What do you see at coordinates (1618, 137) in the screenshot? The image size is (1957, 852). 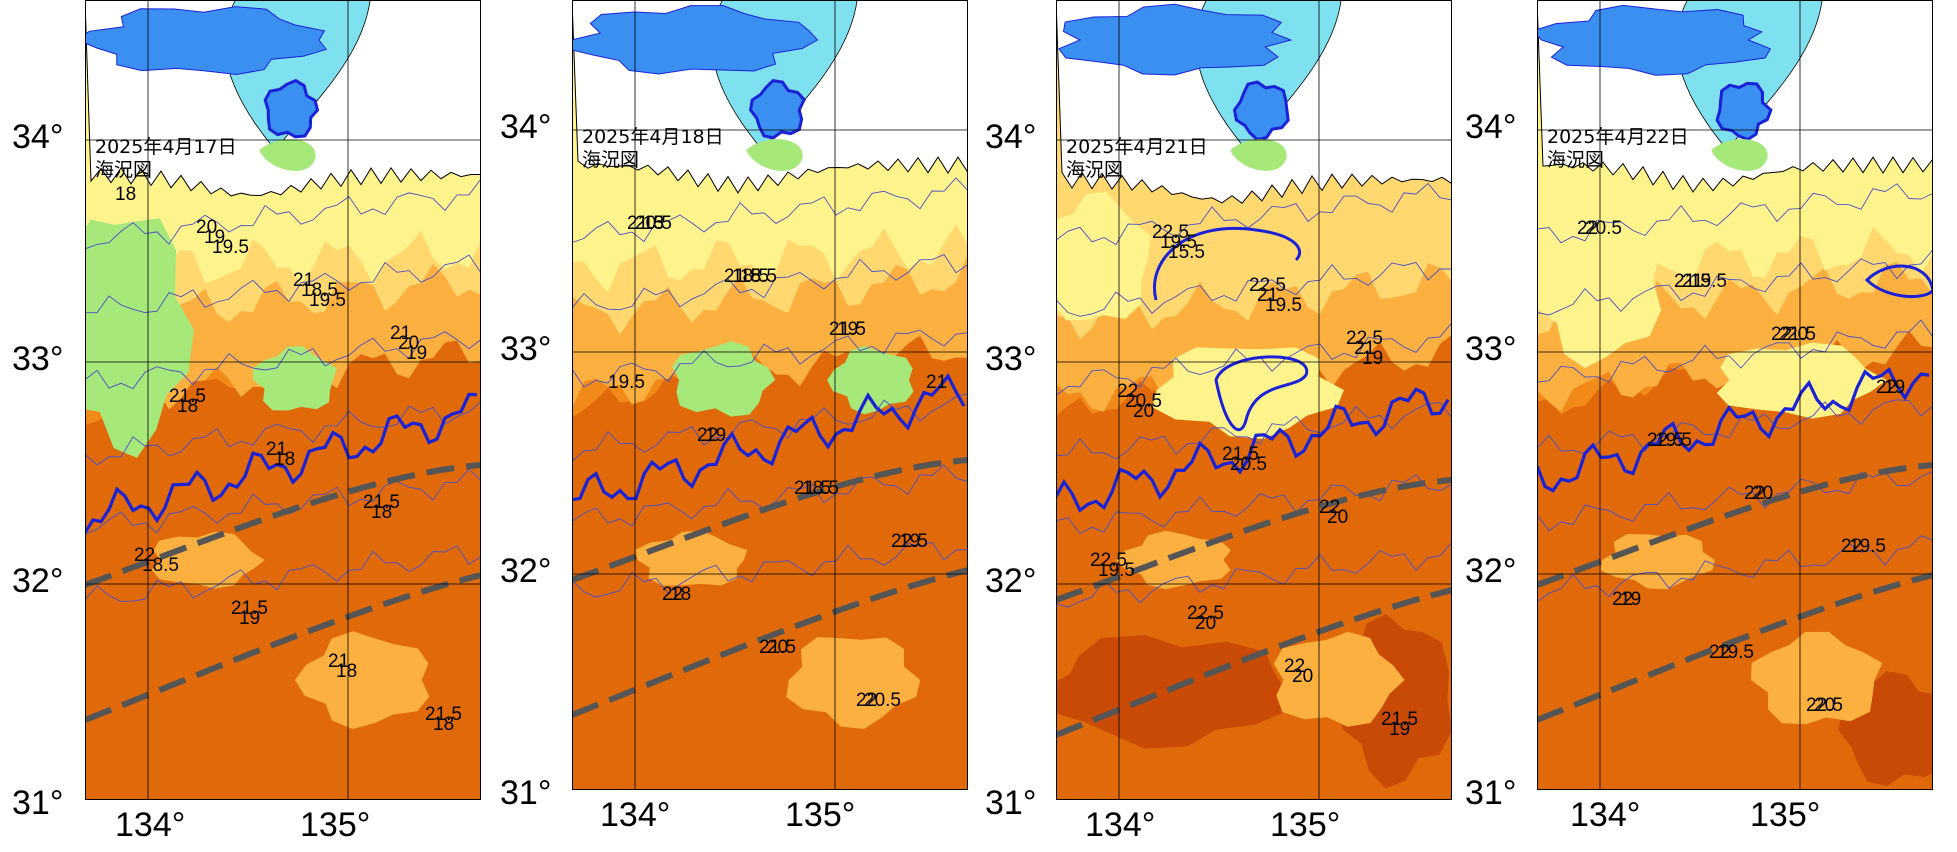 I see `map-date: 2025年4月22日` at bounding box center [1618, 137].